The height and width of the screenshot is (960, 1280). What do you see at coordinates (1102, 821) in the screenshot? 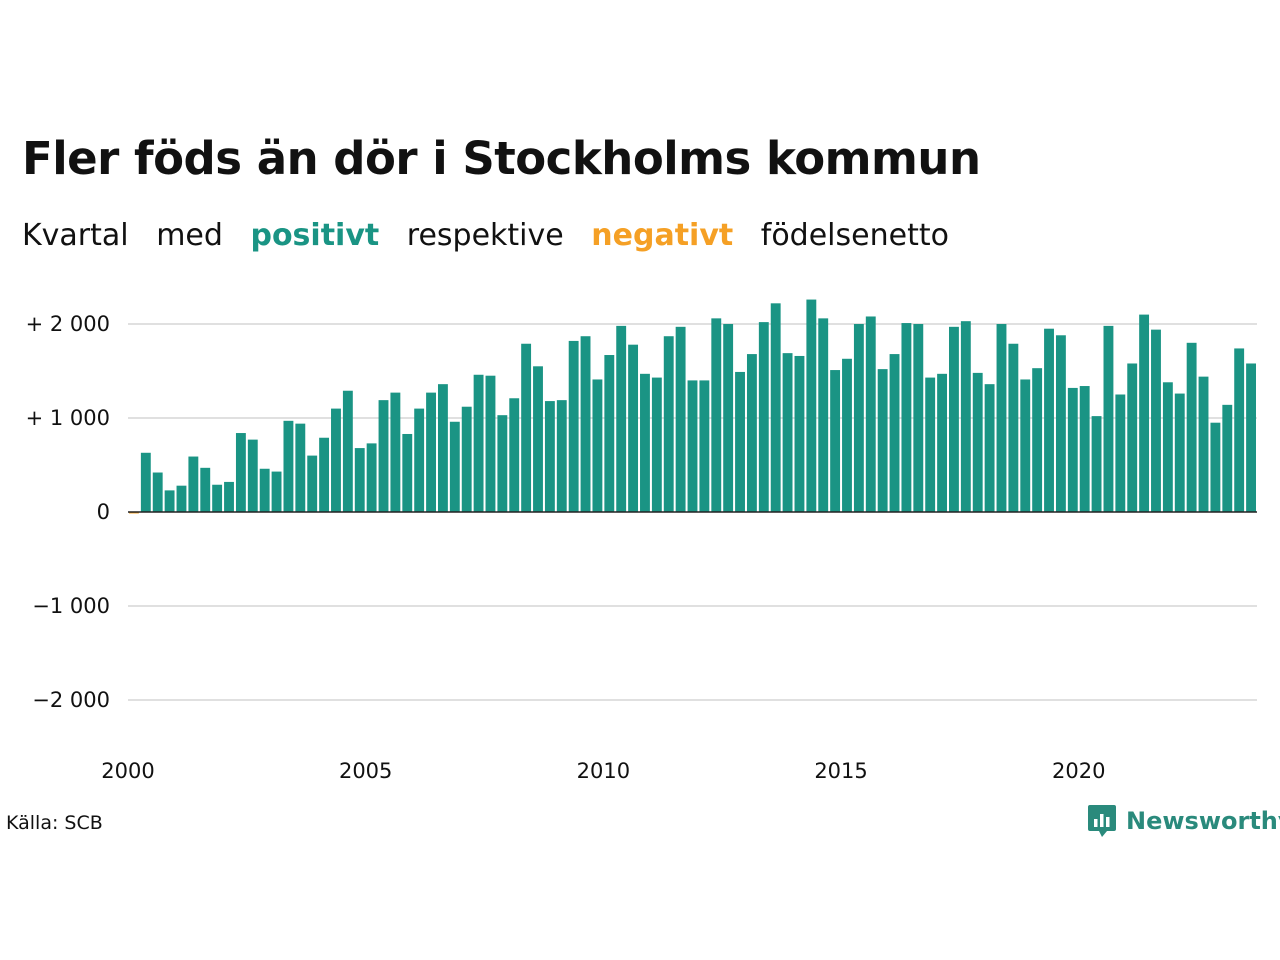
I see `bar-chart-speech-bubble-icon` at bounding box center [1102, 821].